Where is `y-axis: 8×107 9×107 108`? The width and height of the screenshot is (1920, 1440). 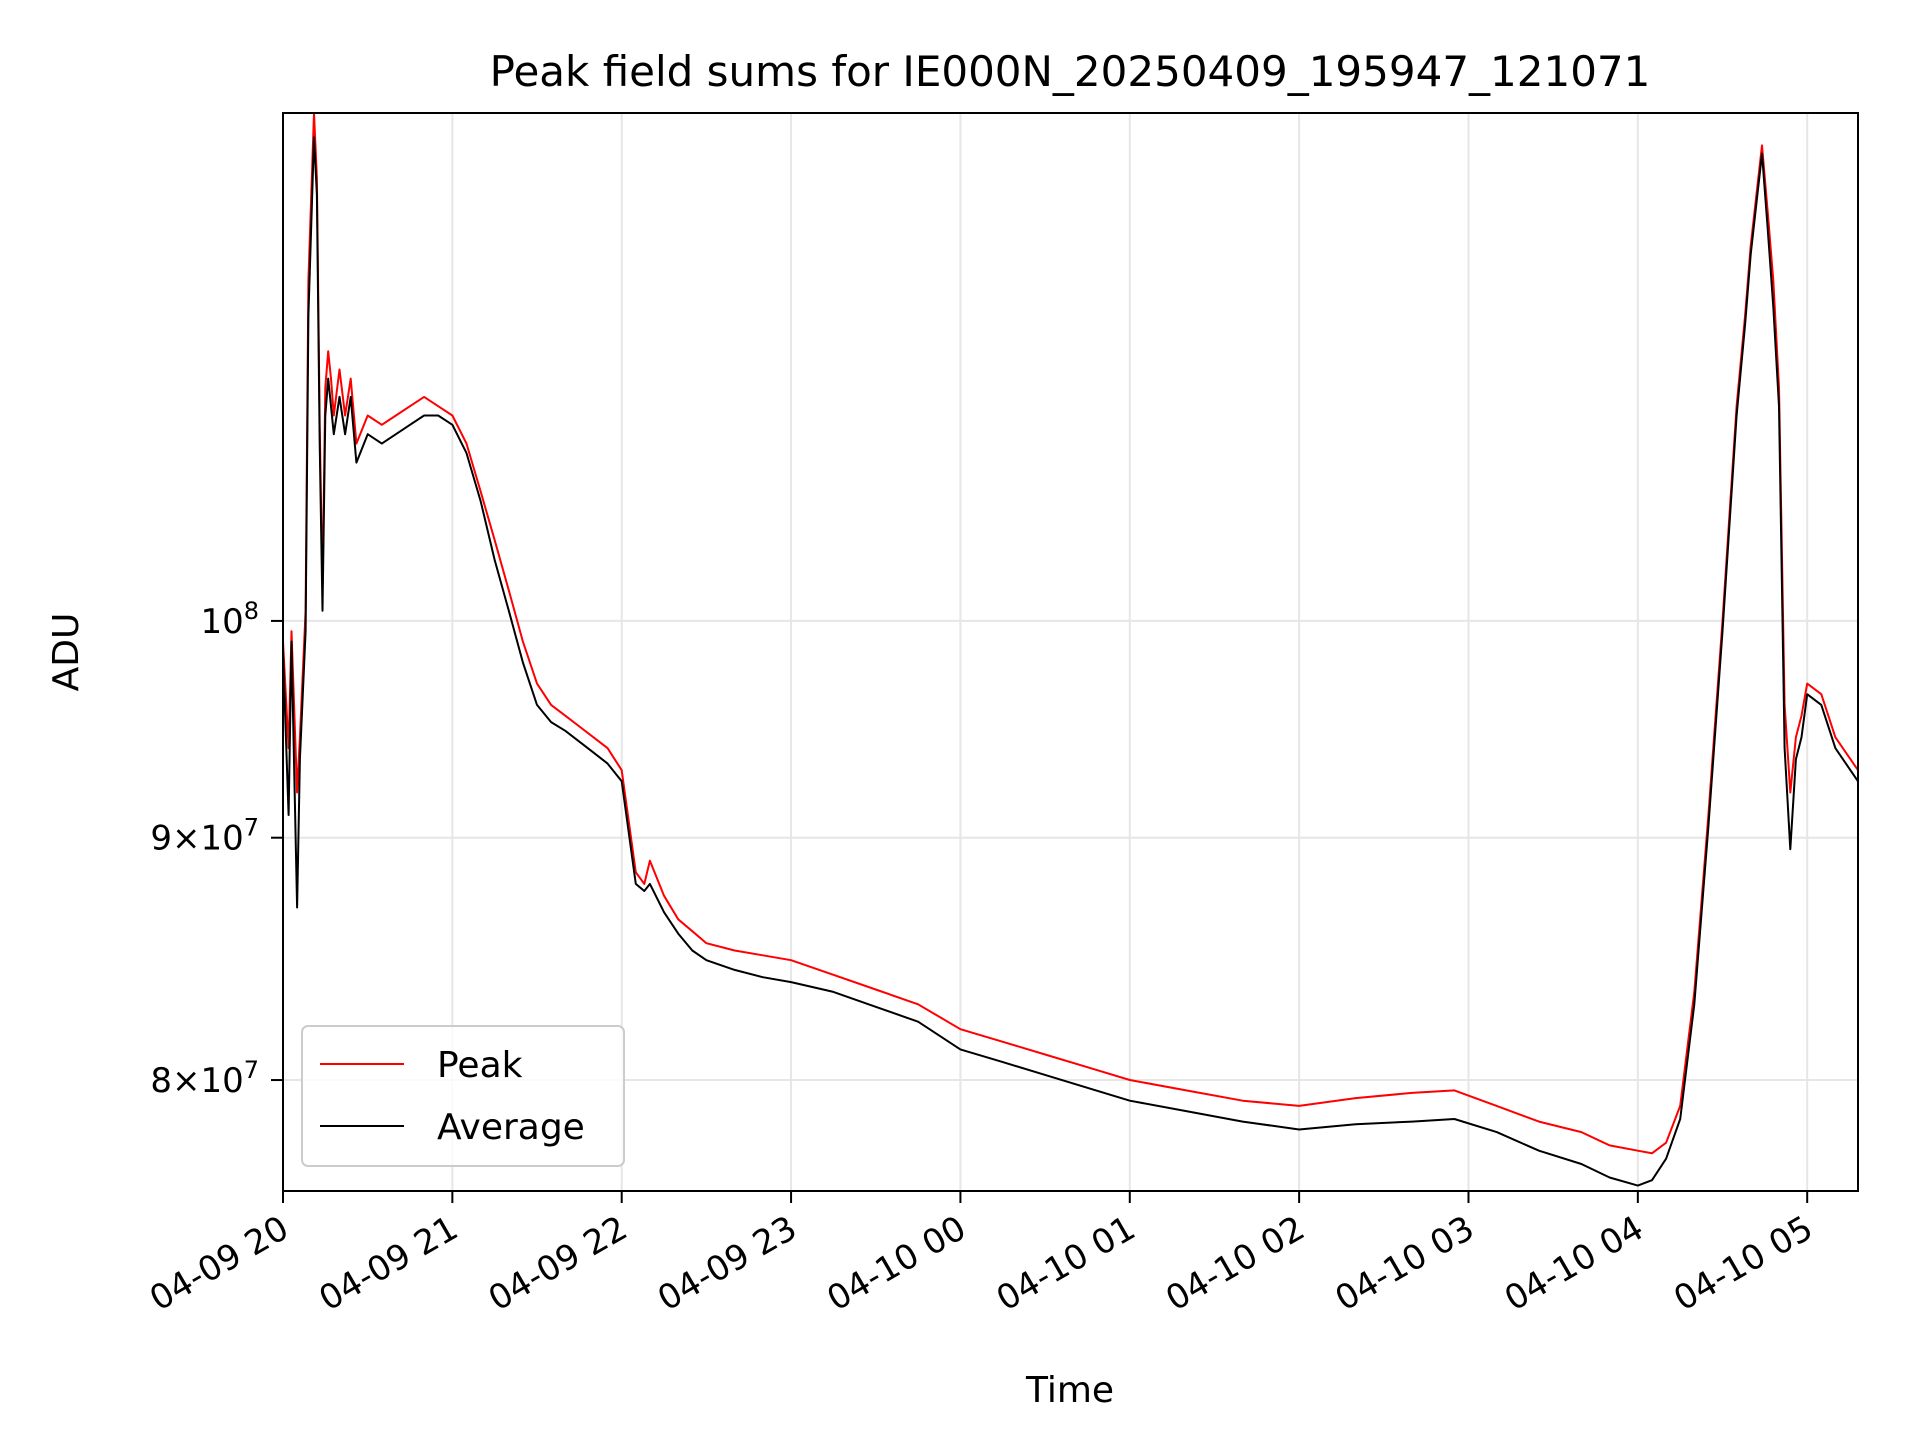 y-axis: 8×107 9×107 108 is located at coordinates (216, 849).